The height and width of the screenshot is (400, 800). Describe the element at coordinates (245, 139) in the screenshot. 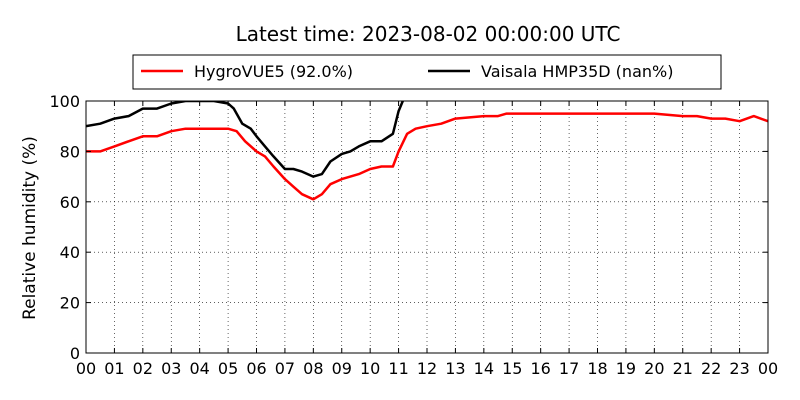

I see `series-line-vaisala` at that location.